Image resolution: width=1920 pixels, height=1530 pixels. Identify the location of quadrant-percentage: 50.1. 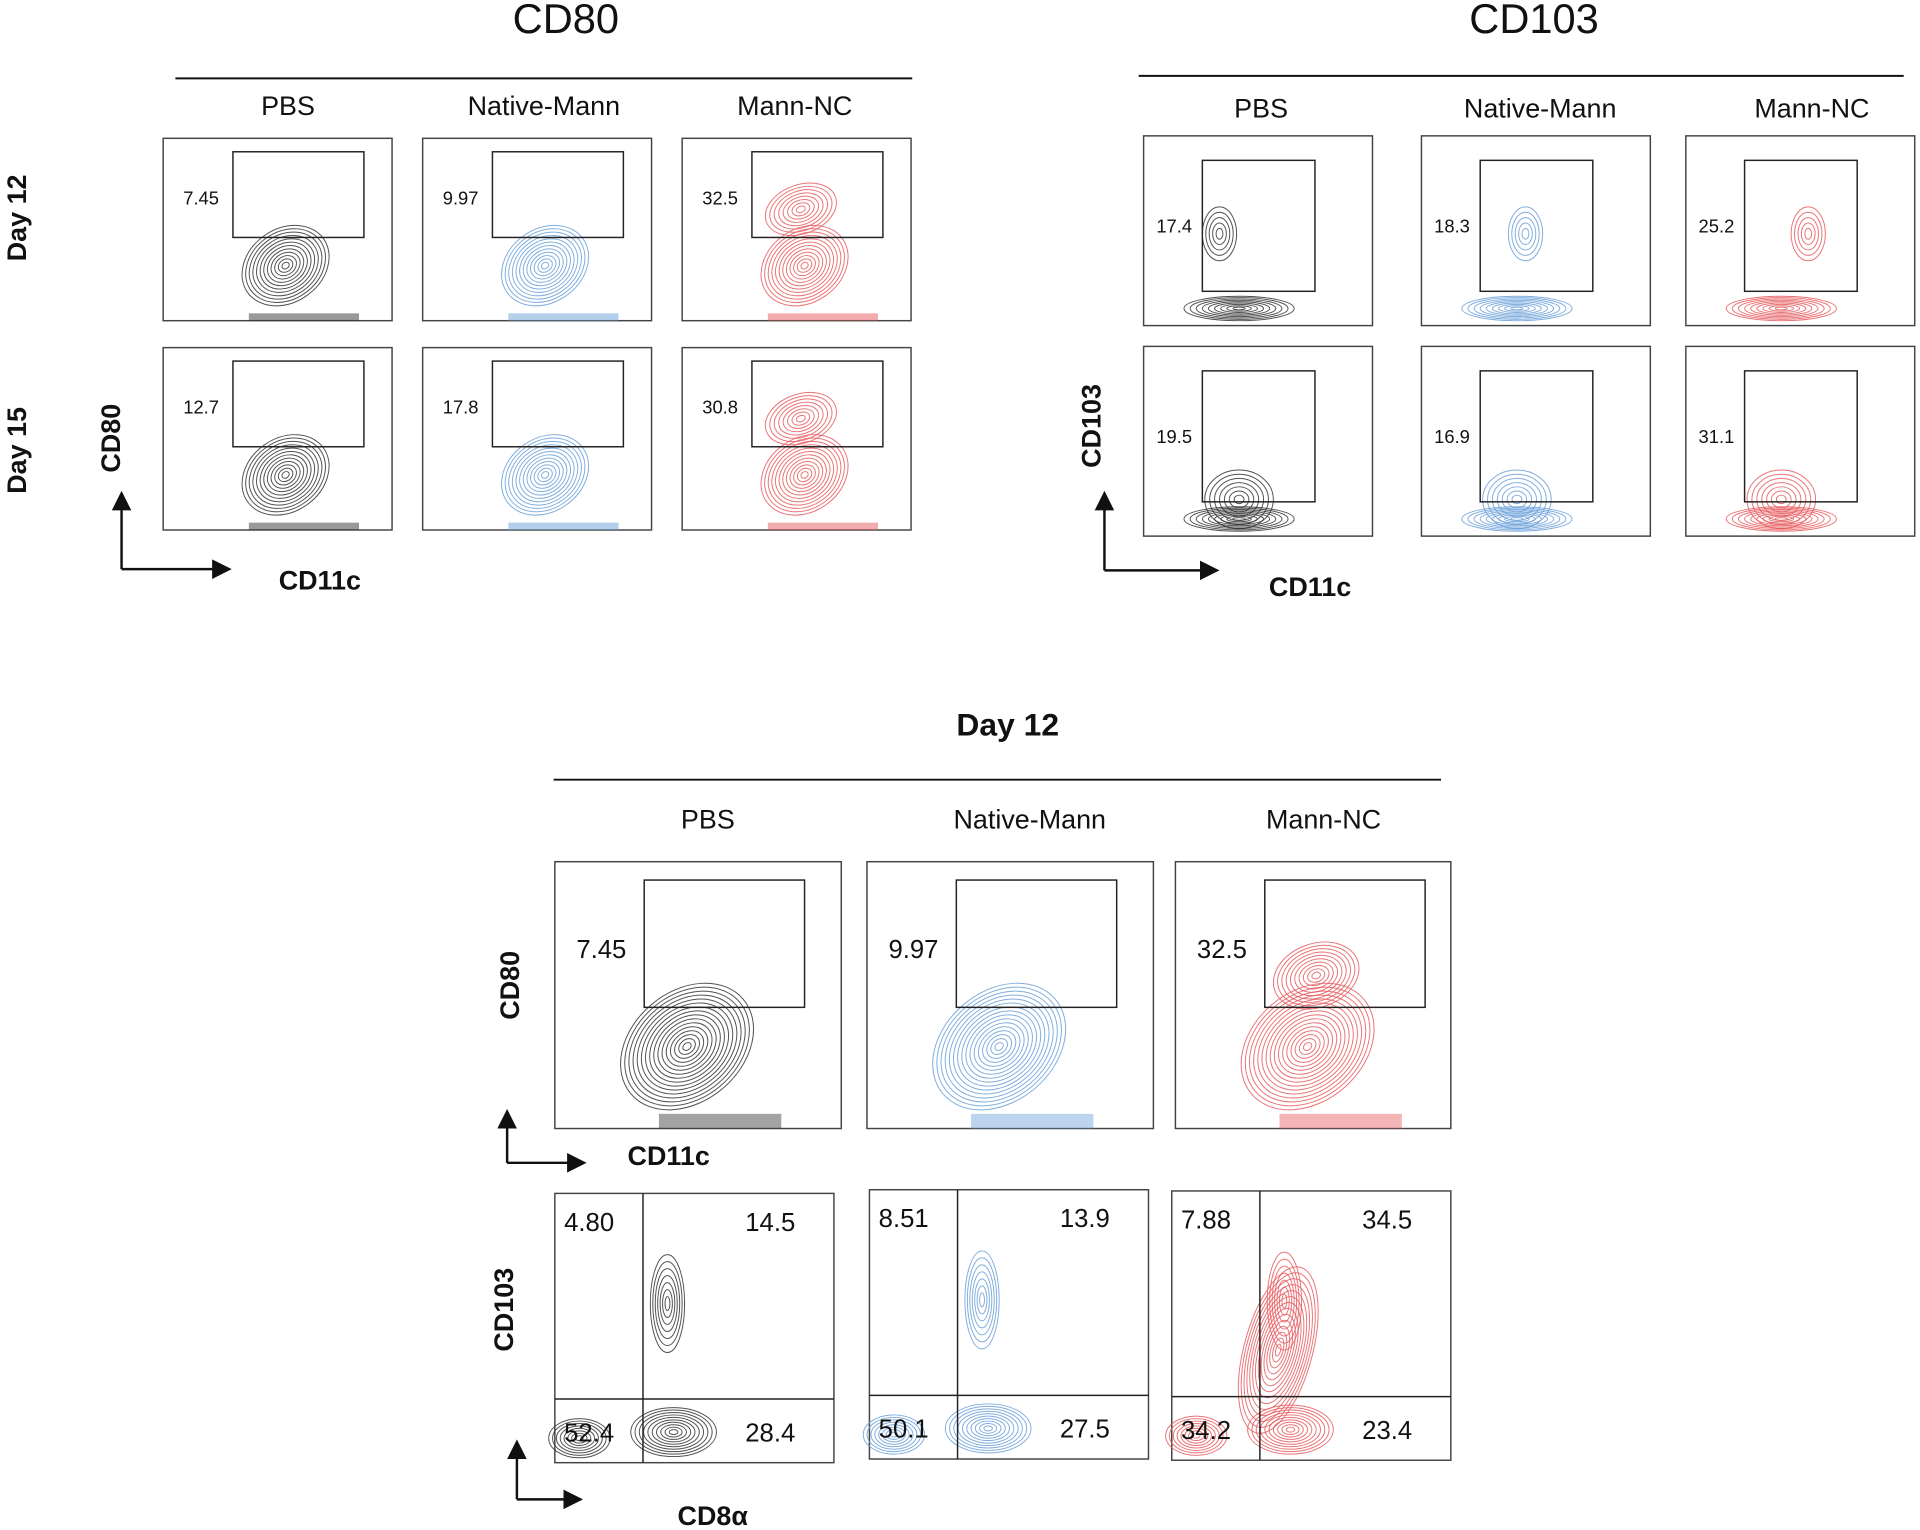
(904, 1430).